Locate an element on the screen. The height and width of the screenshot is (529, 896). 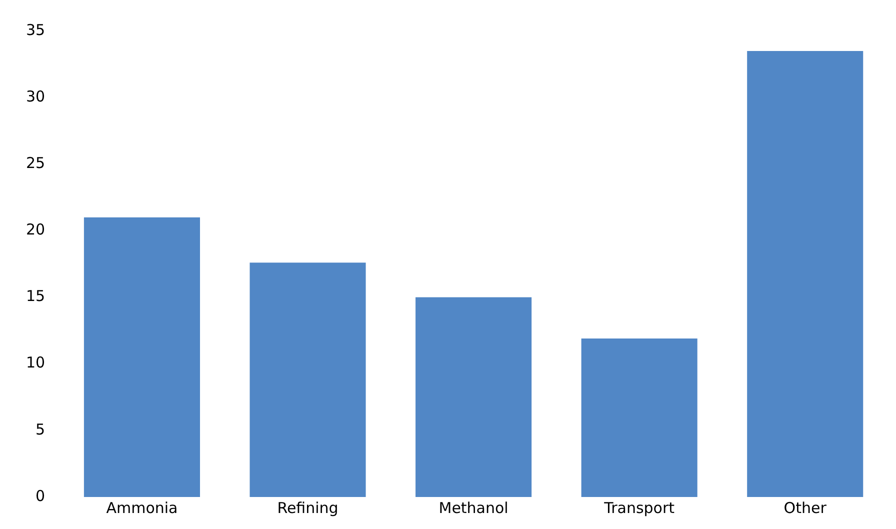
y-tick-label: 15 is located at coordinates (36, 296).